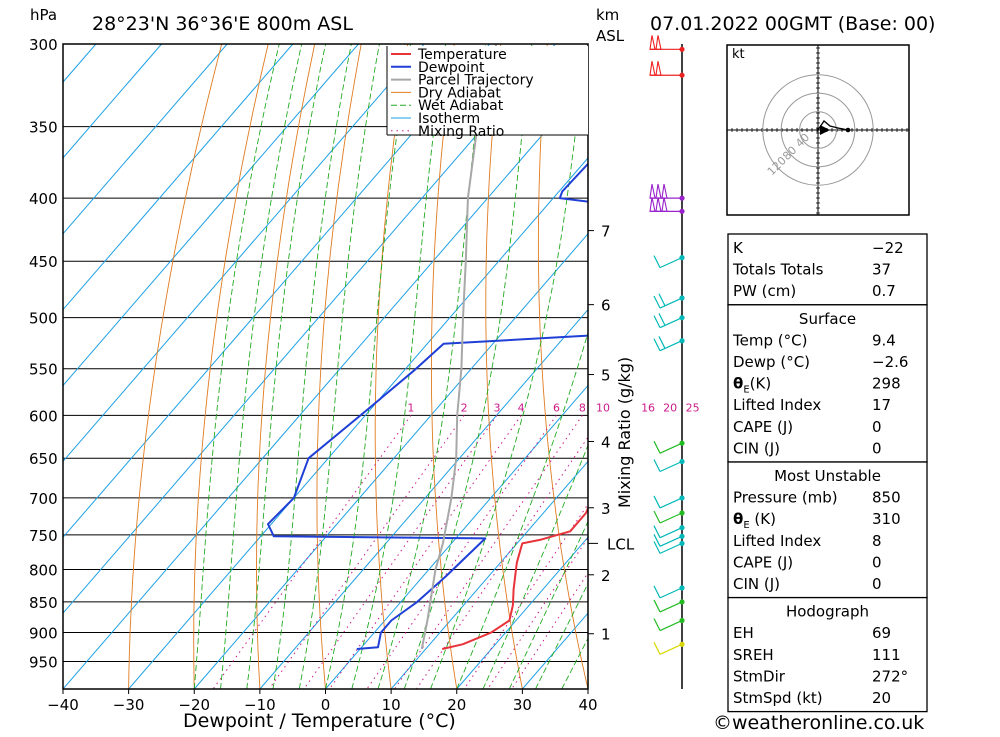  Describe the element at coordinates (827, 383) in the screenshot. I see `indices-surface-table` at that location.